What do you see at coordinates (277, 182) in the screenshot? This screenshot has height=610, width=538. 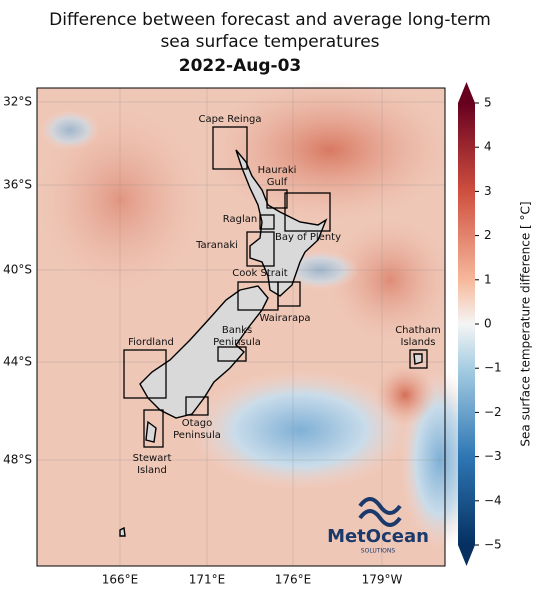 I see `region-label: Gulf` at bounding box center [277, 182].